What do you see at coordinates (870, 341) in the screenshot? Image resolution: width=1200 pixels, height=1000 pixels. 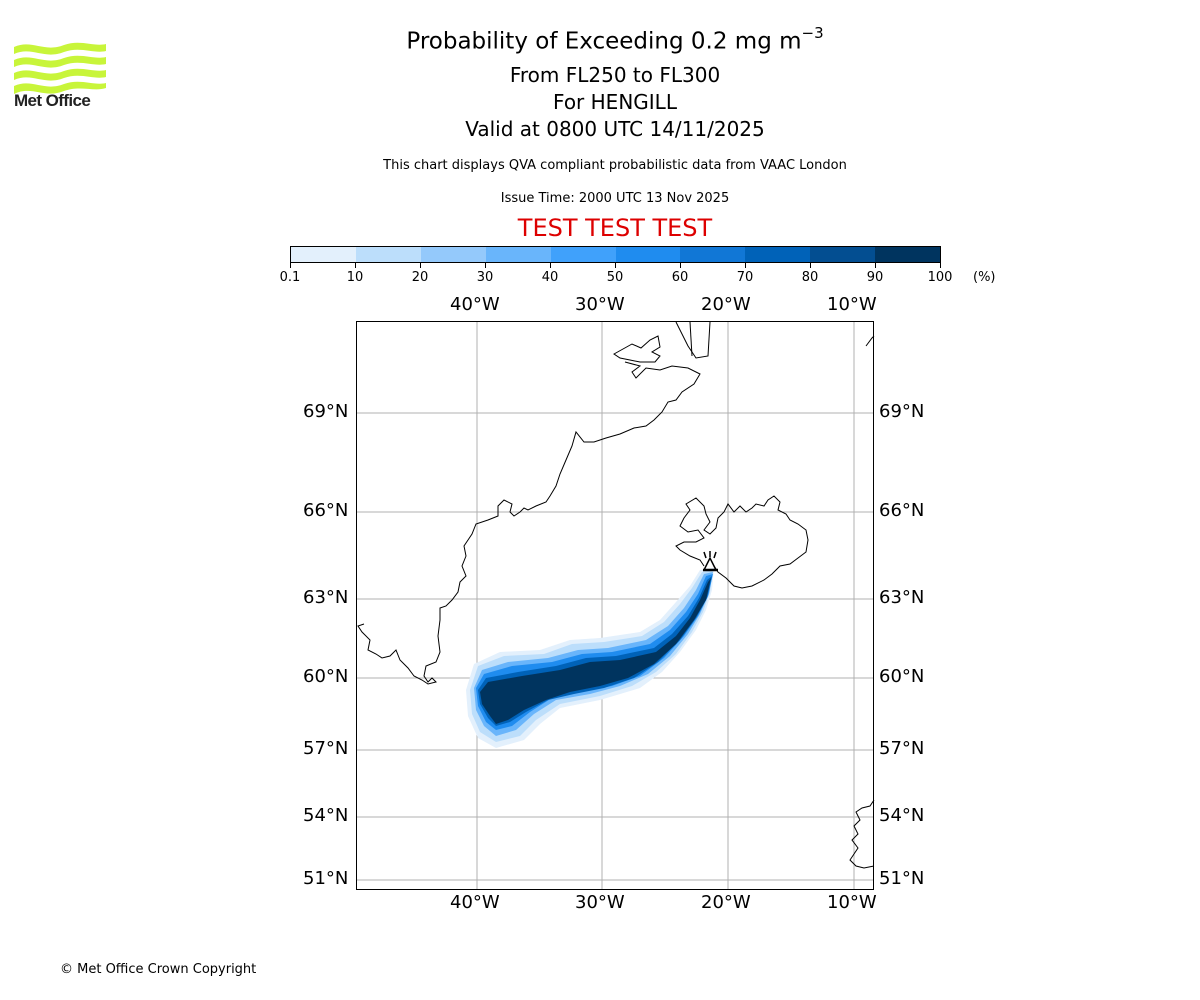 I see `coastline-svalbard-edge` at bounding box center [870, 341].